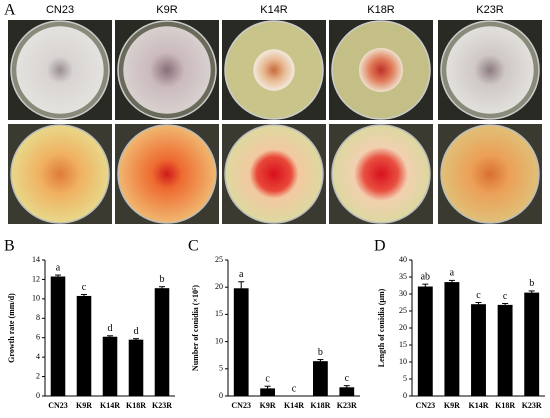 Image resolution: width=550 pixels, height=418 pixels. Describe the element at coordinates (193, 246) in the screenshot. I see `panel-label: C` at that location.